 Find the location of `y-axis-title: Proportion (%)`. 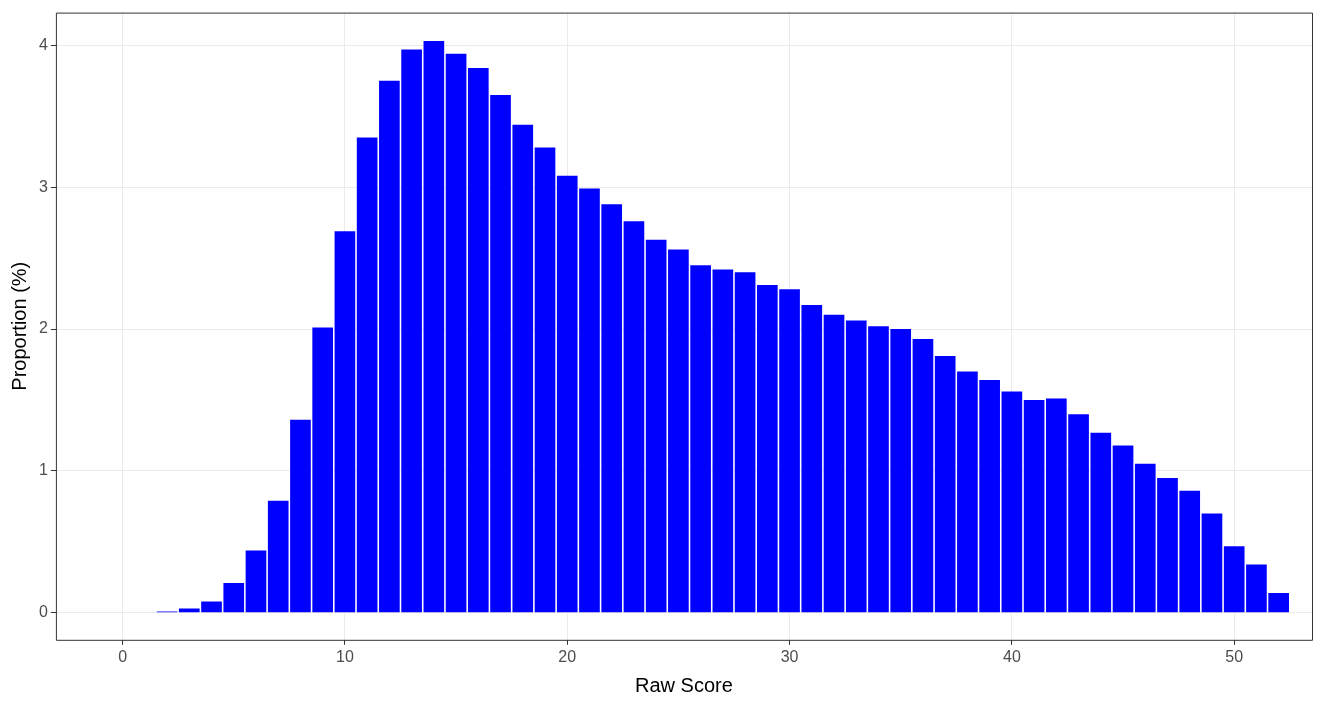

y-axis-title: Proportion (%) is located at coordinates (18, 326).